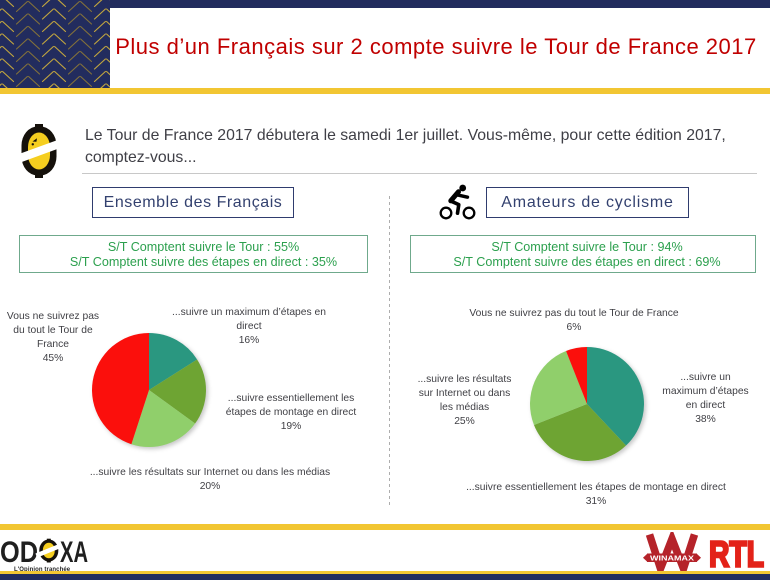 The height and width of the screenshot is (580, 770). Describe the element at coordinates (736, 553) in the screenshot. I see `svg-text: RTL` at that location.